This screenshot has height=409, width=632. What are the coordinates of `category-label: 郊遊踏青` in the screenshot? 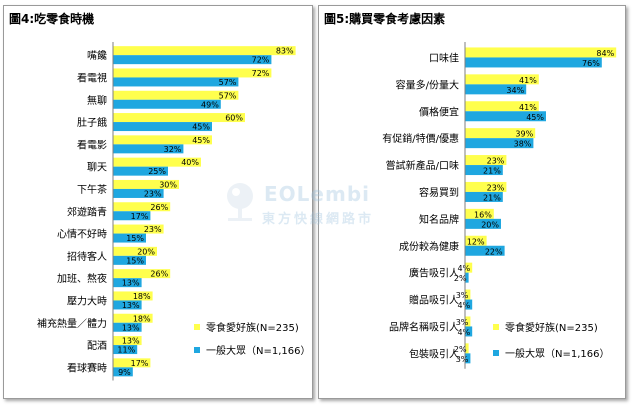 It's located at (87, 211).